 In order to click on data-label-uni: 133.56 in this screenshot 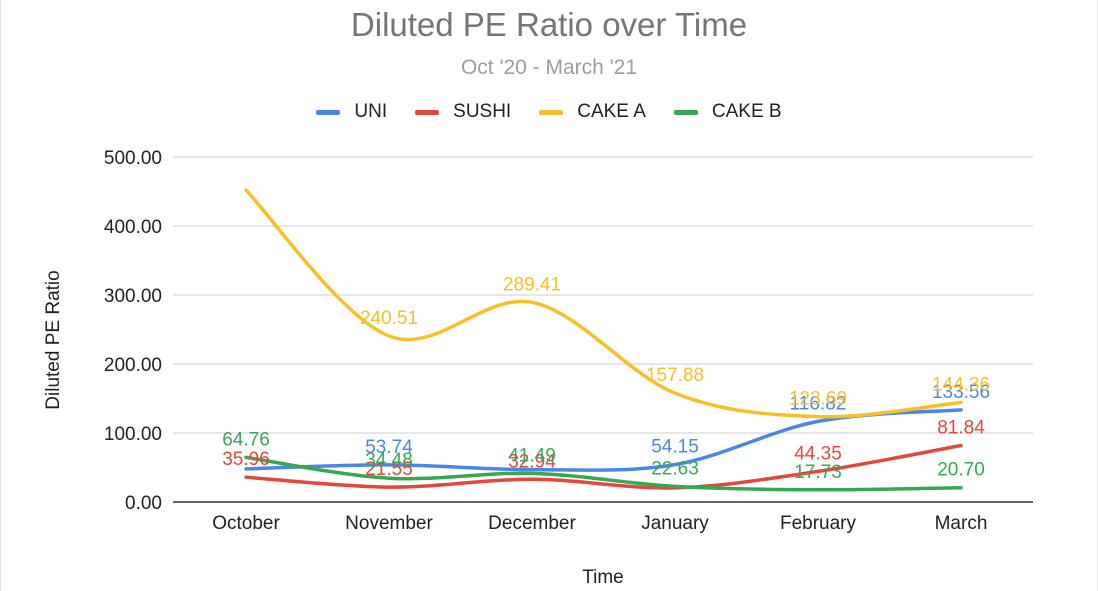, I will do `click(961, 392)`.